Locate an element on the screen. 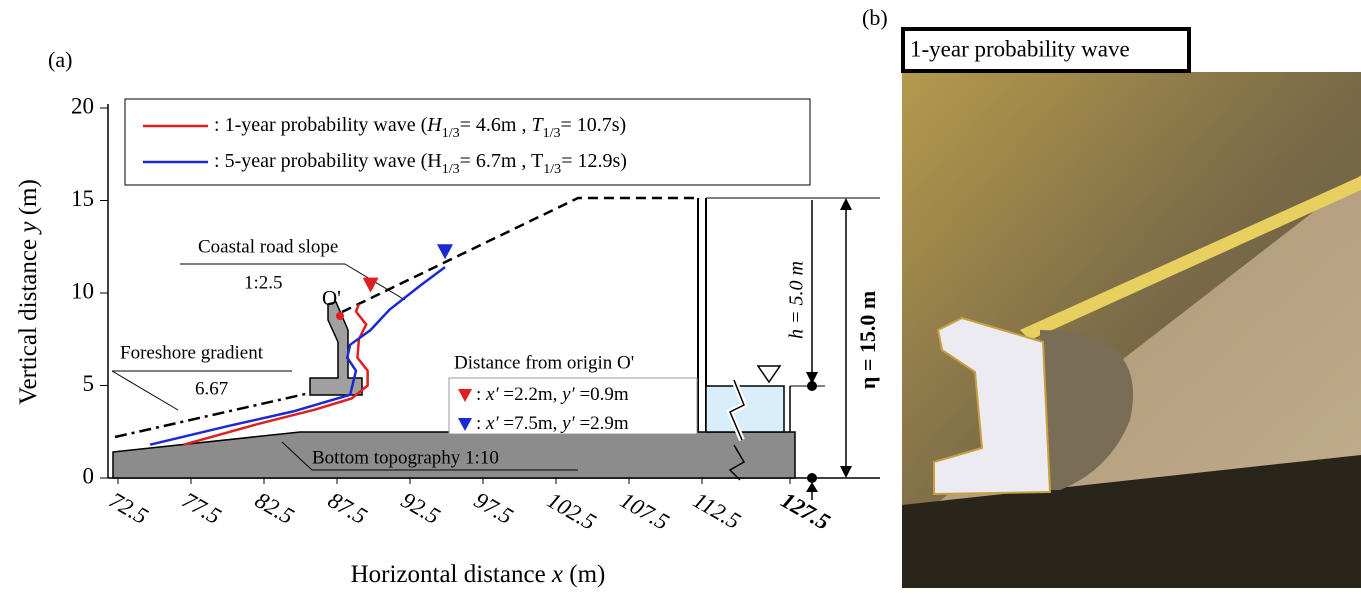 This screenshot has width=1361, height=594. annotation: h = 5.0 m is located at coordinates (797, 300).